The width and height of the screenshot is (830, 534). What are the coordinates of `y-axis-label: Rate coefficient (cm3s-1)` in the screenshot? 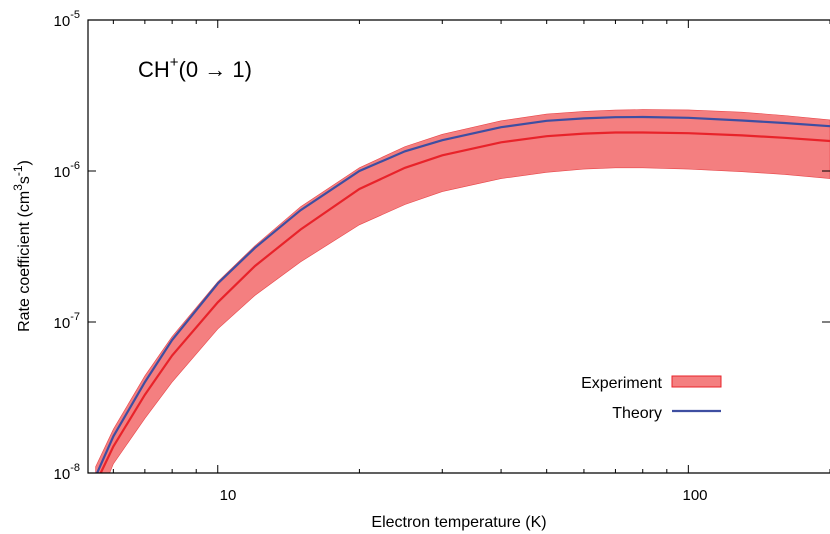 It's located at (22, 246).